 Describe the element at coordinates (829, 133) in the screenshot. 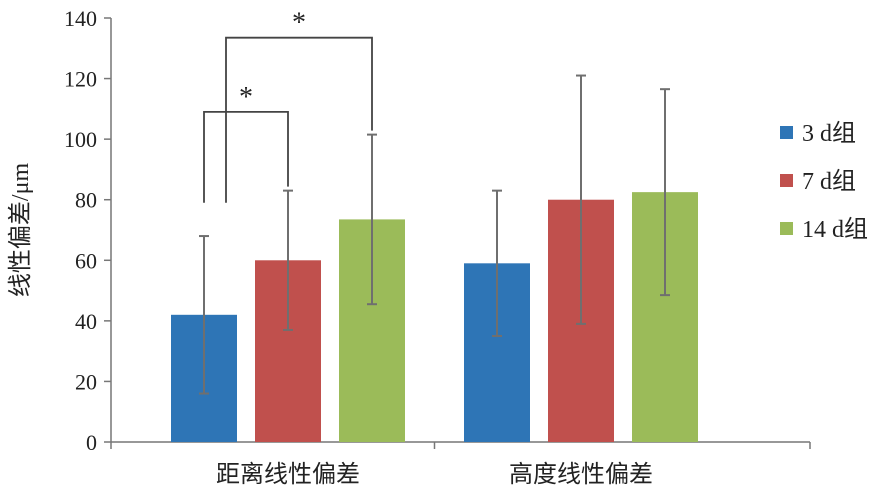

I see `legend-label: 3 d组` at that location.